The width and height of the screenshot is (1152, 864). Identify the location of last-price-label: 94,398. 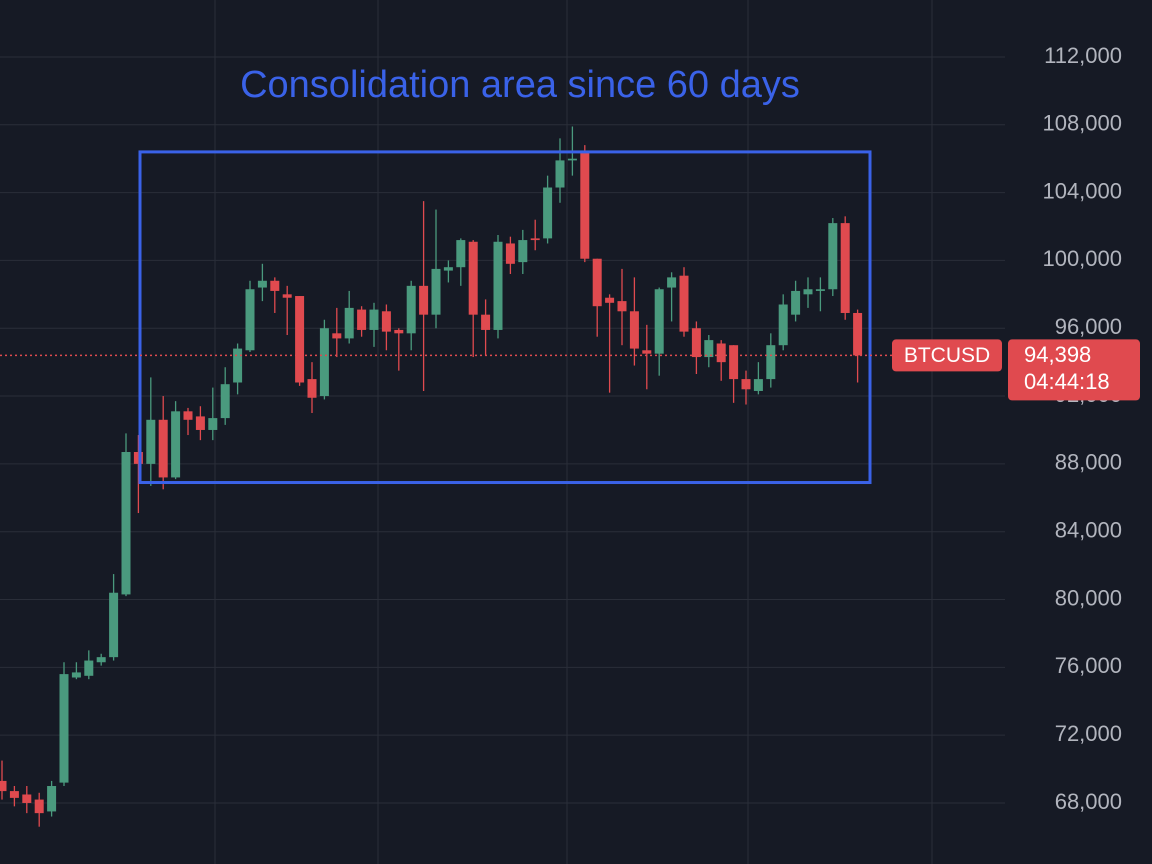
(1057, 354).